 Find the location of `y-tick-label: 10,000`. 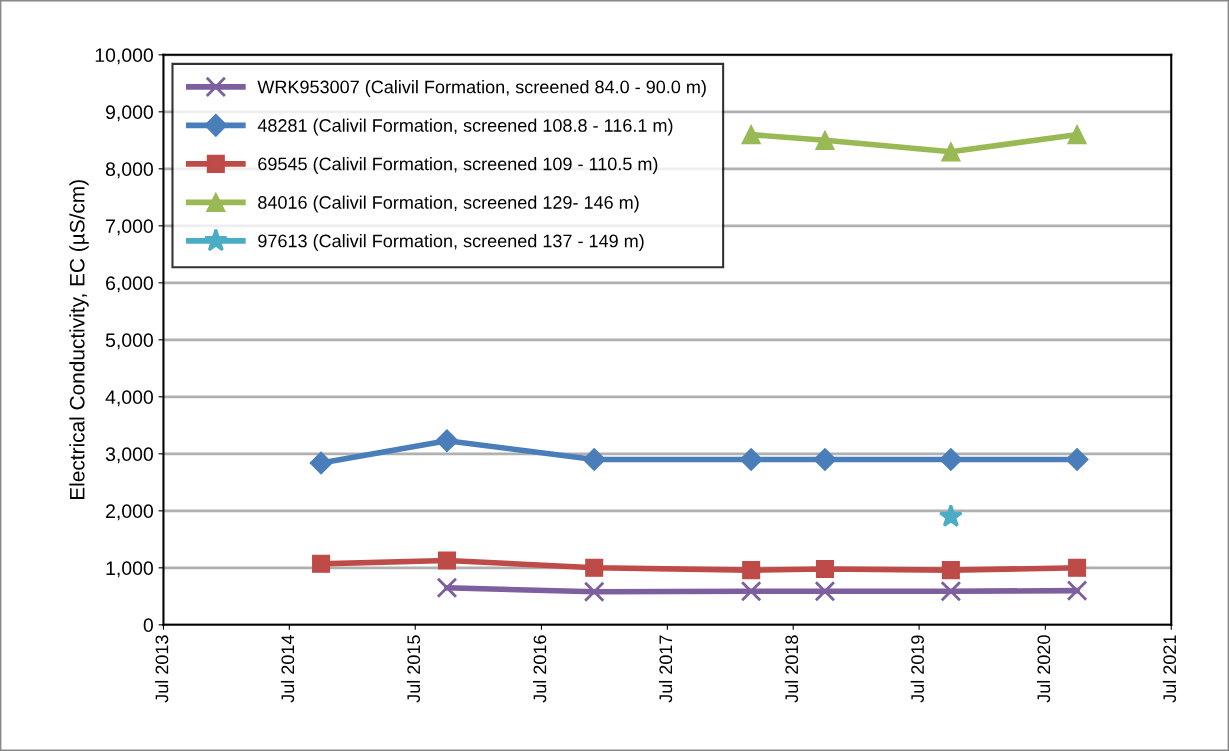

y-tick-label: 10,000 is located at coordinates (124, 56).